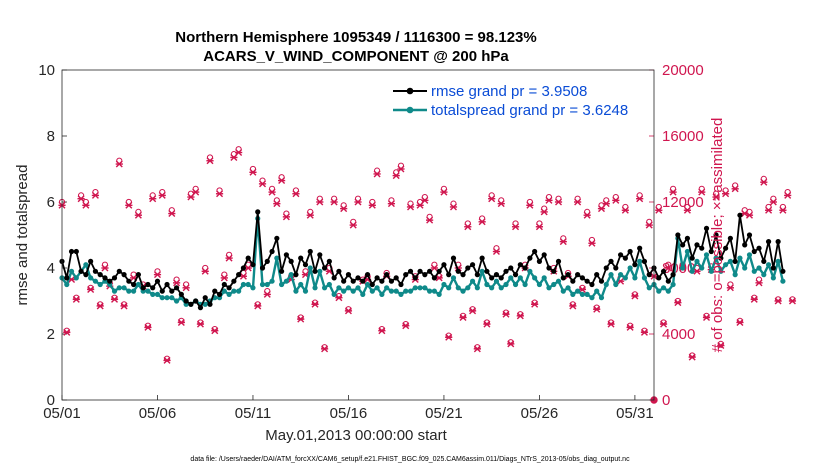 The image size is (830, 470). Describe the element at coordinates (683, 136) in the screenshot. I see `y-right-tick-label: 16000` at that location.